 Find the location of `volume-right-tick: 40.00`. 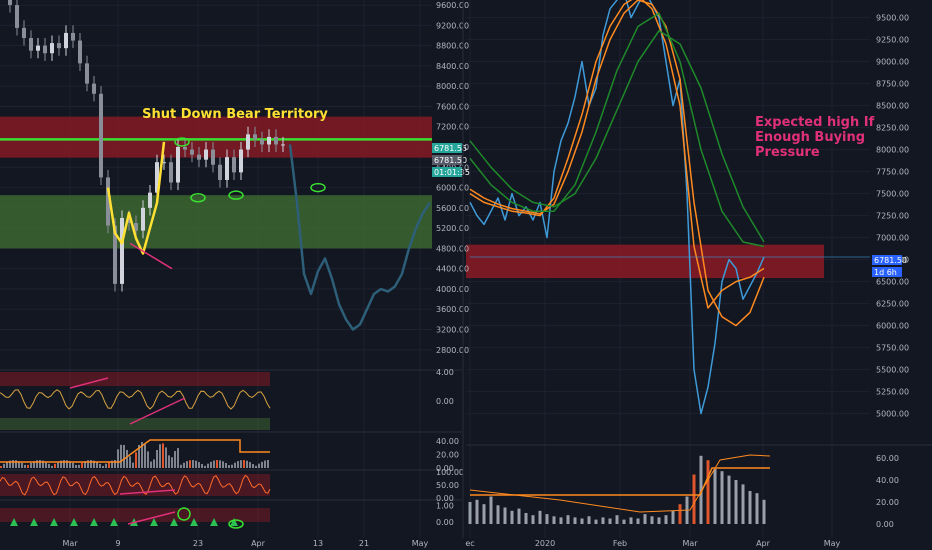

volume-right-tick: 40.00 is located at coordinates (887, 480).